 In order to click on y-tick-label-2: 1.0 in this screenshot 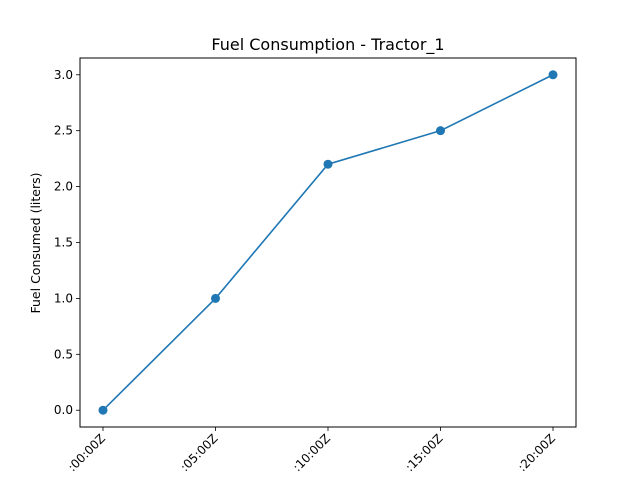, I will do `click(63, 298)`.